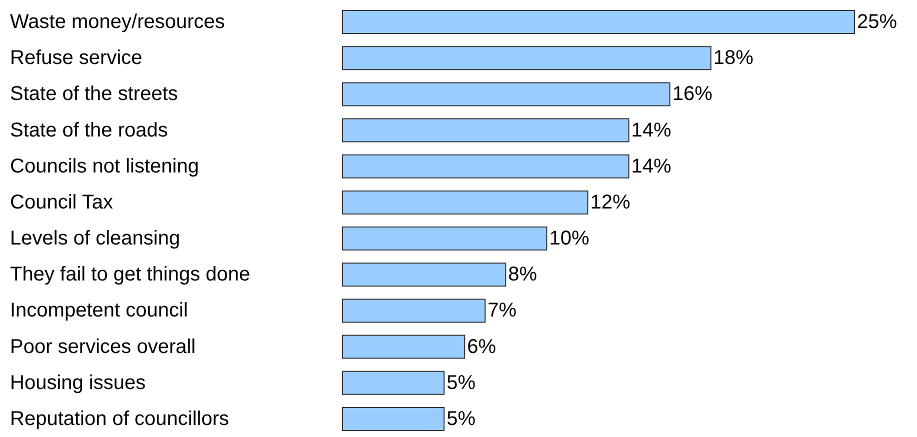 This screenshot has width=917, height=437. Describe the element at coordinates (569, 239) in the screenshot. I see `data-label: 10%` at that location.